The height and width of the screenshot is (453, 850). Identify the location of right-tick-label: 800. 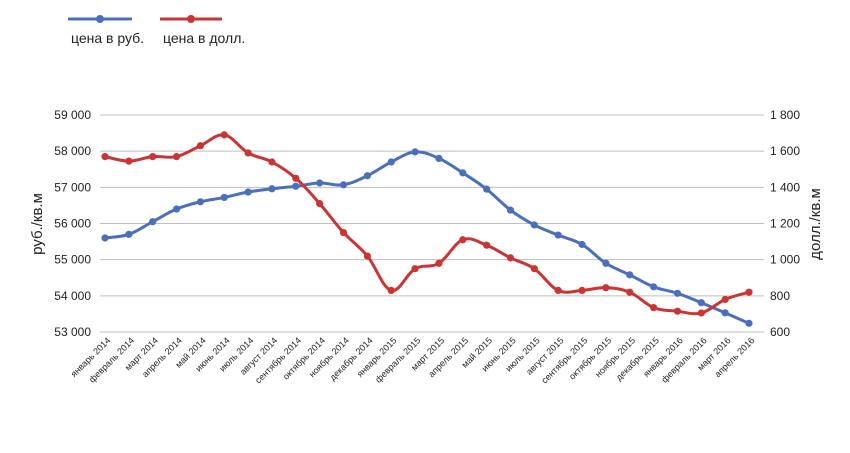
(780, 296).